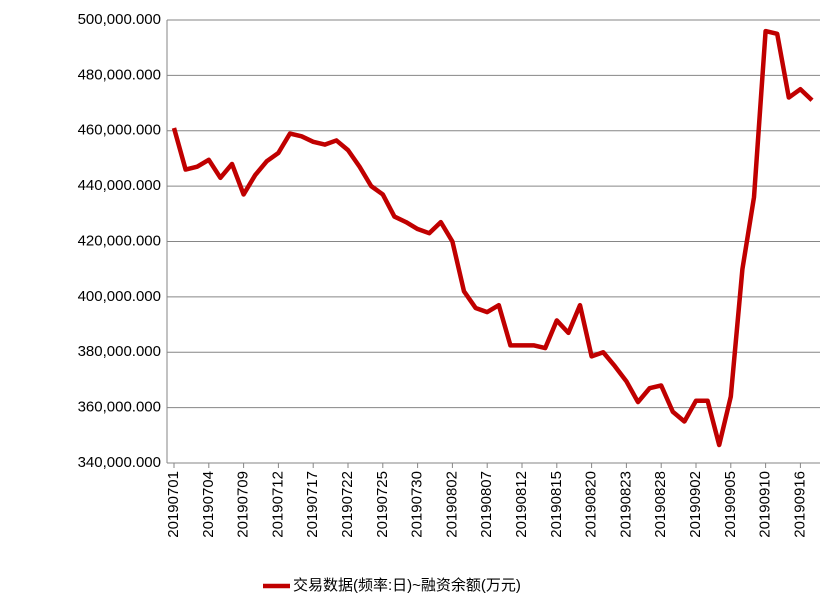 Image resolution: width=832 pixels, height=610 pixels. What do you see at coordinates (347, 504) in the screenshot?
I see `x-tick-label: 20190722` at bounding box center [347, 504].